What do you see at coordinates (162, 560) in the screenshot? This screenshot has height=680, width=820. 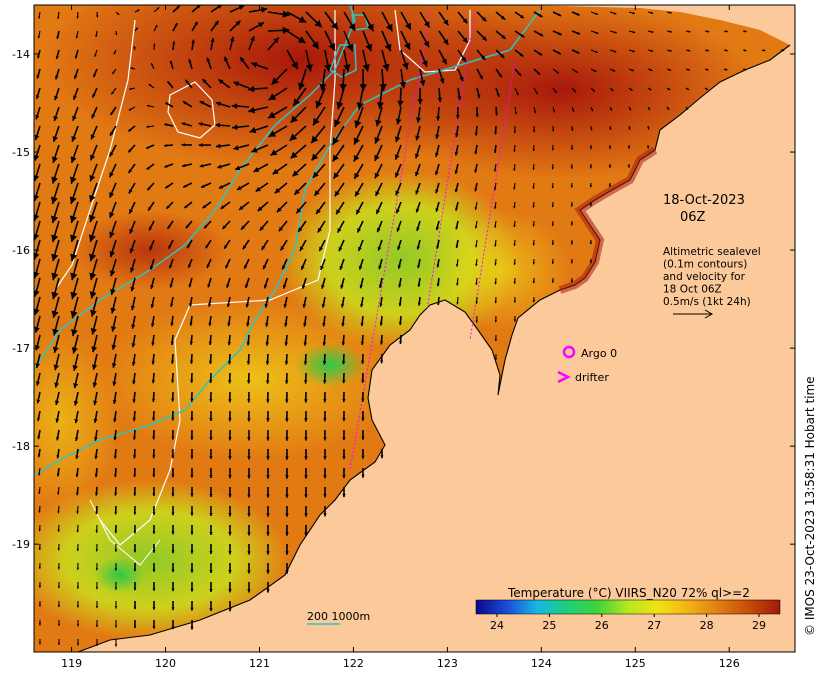 I see `yellow-zone-south` at bounding box center [162, 560].